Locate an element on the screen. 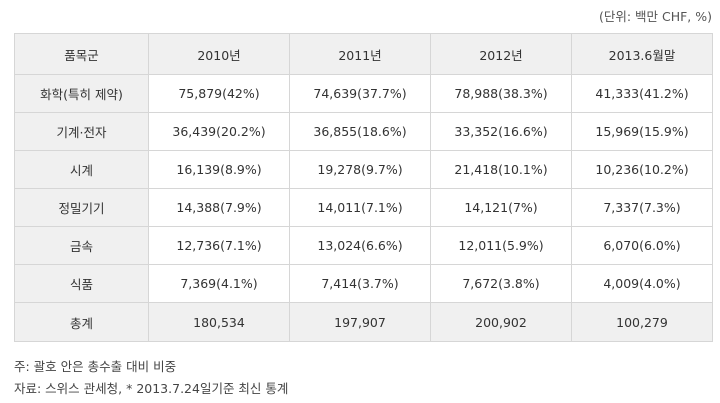 Image resolution: width=720 pixels, height=403 pixels. table-header-row: 품목군 2010년 2011년 2012년 2013.6월말 is located at coordinates (363, 54).